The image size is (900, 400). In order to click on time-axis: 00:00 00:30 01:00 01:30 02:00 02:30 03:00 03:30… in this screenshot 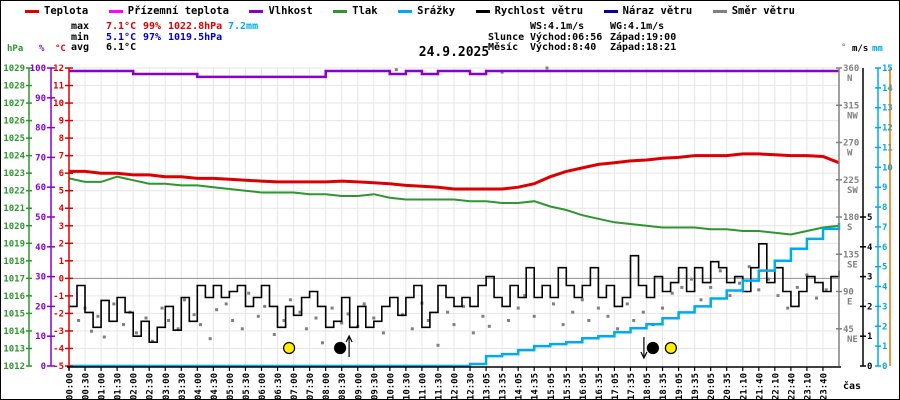, I will do `click(463, 382)`.